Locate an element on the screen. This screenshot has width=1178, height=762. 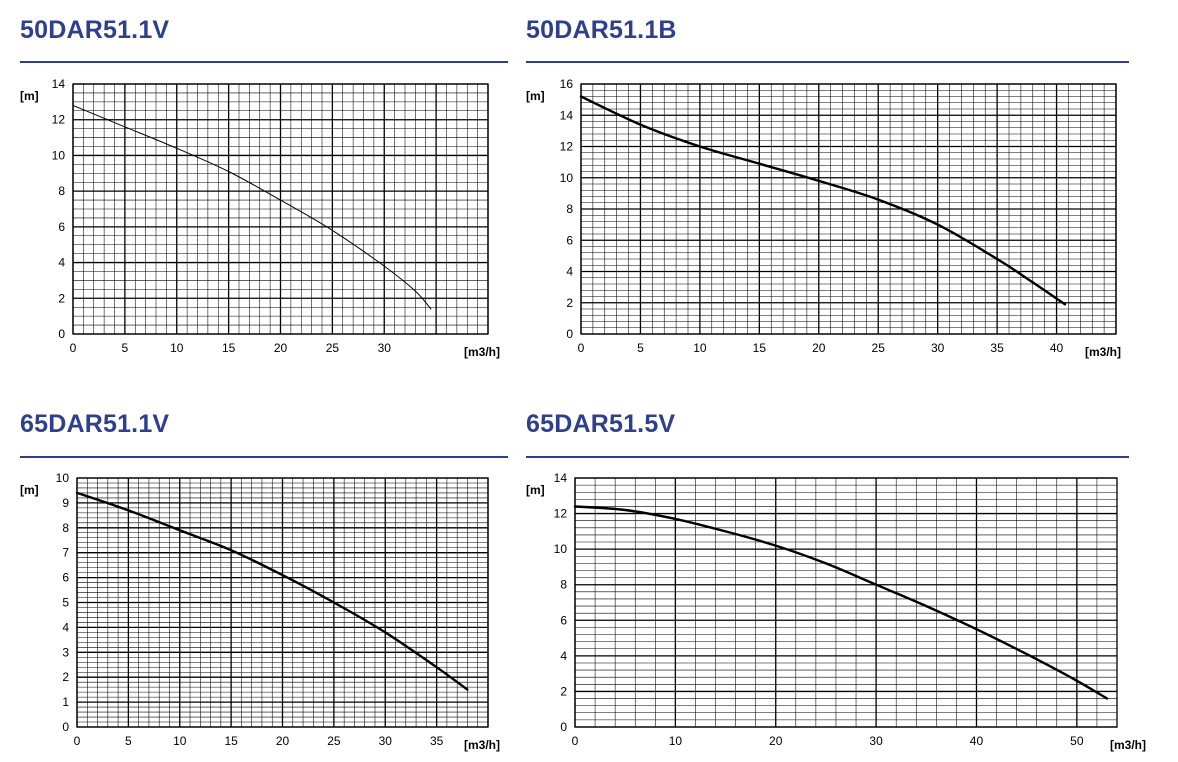
y-tick-label: 9 is located at coordinates (65, 503).